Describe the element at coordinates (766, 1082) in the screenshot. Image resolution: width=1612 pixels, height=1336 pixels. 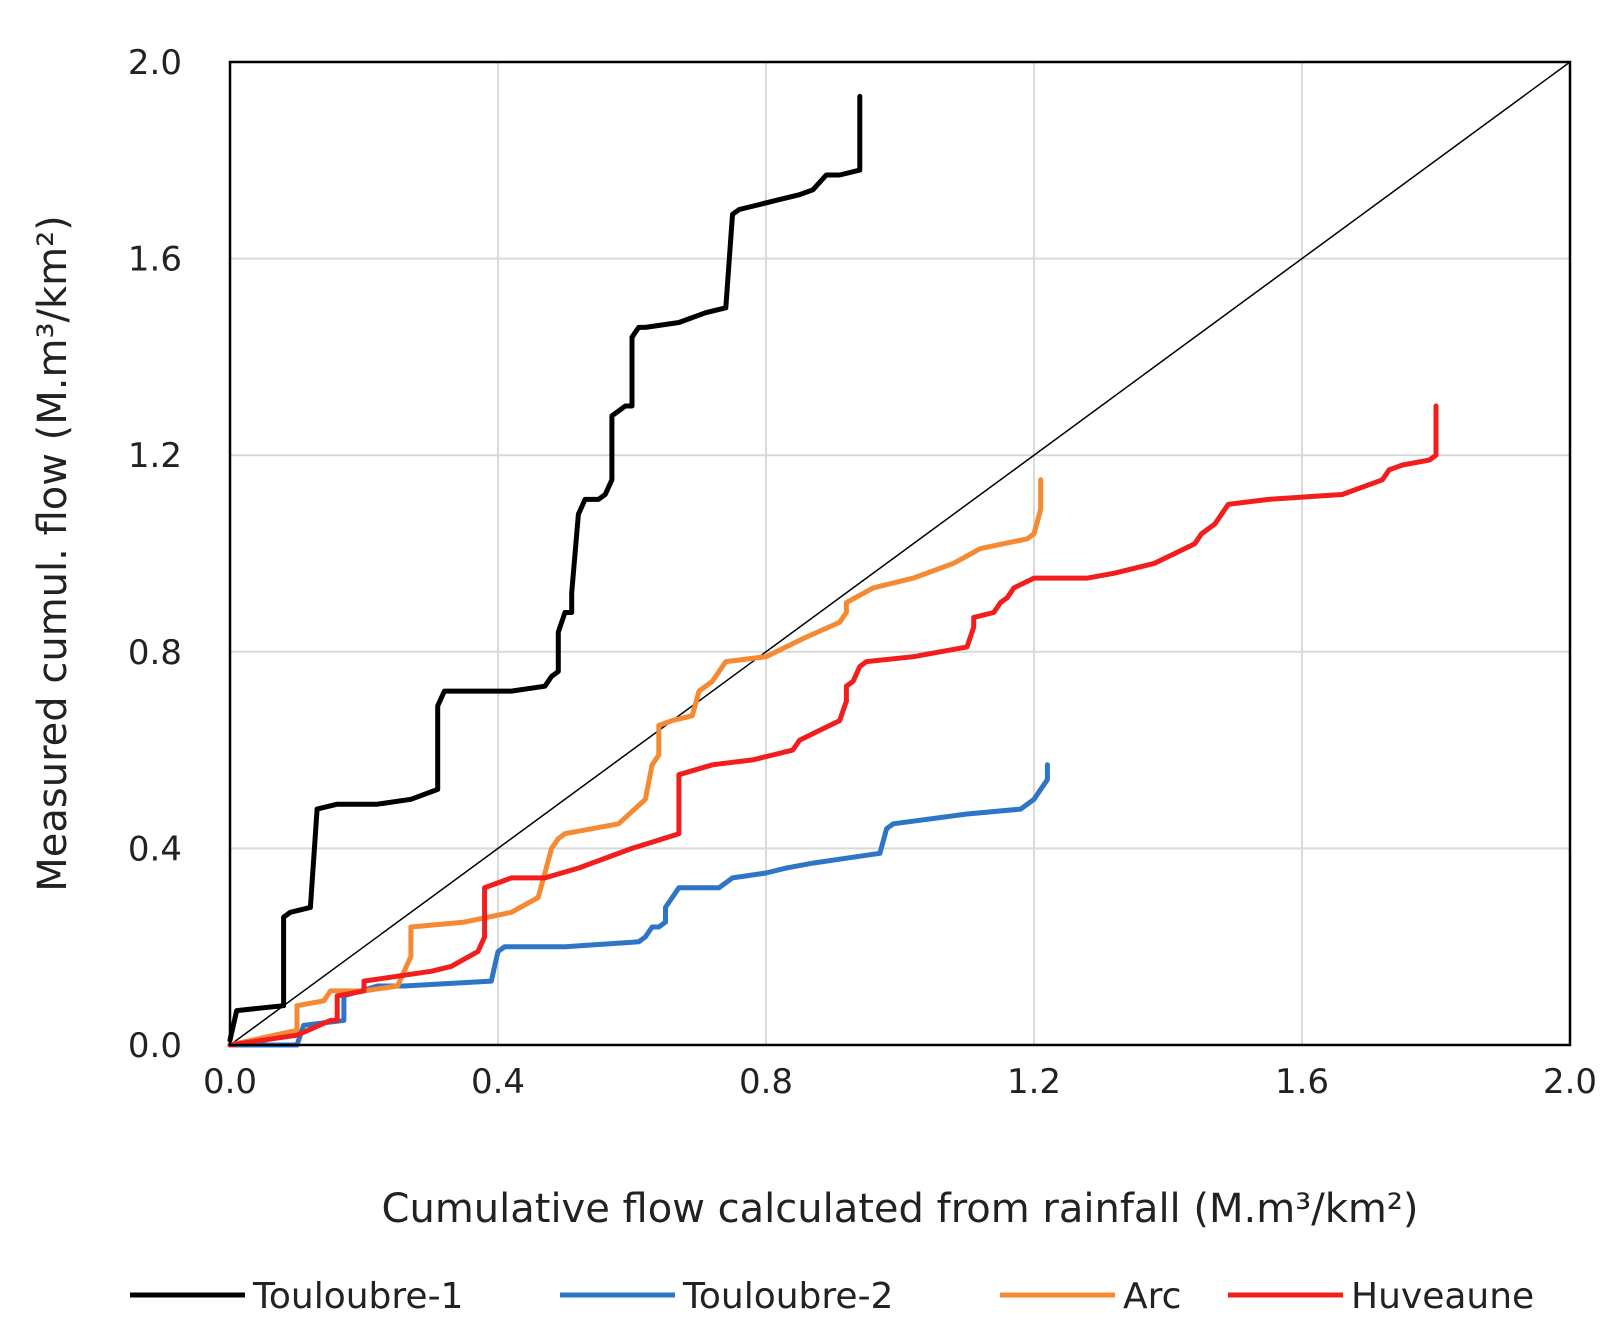
I see `x-tick-label: 0.8` at that location.